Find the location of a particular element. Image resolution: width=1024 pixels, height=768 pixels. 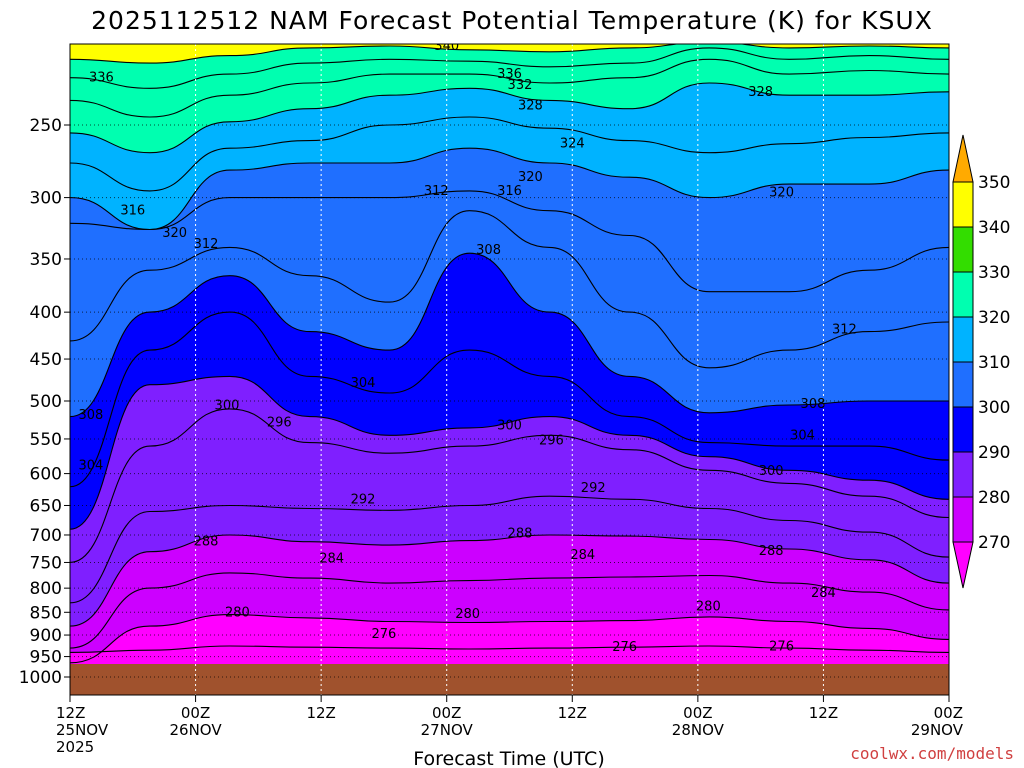

x-tick-label: 27NOV is located at coordinates (447, 730).